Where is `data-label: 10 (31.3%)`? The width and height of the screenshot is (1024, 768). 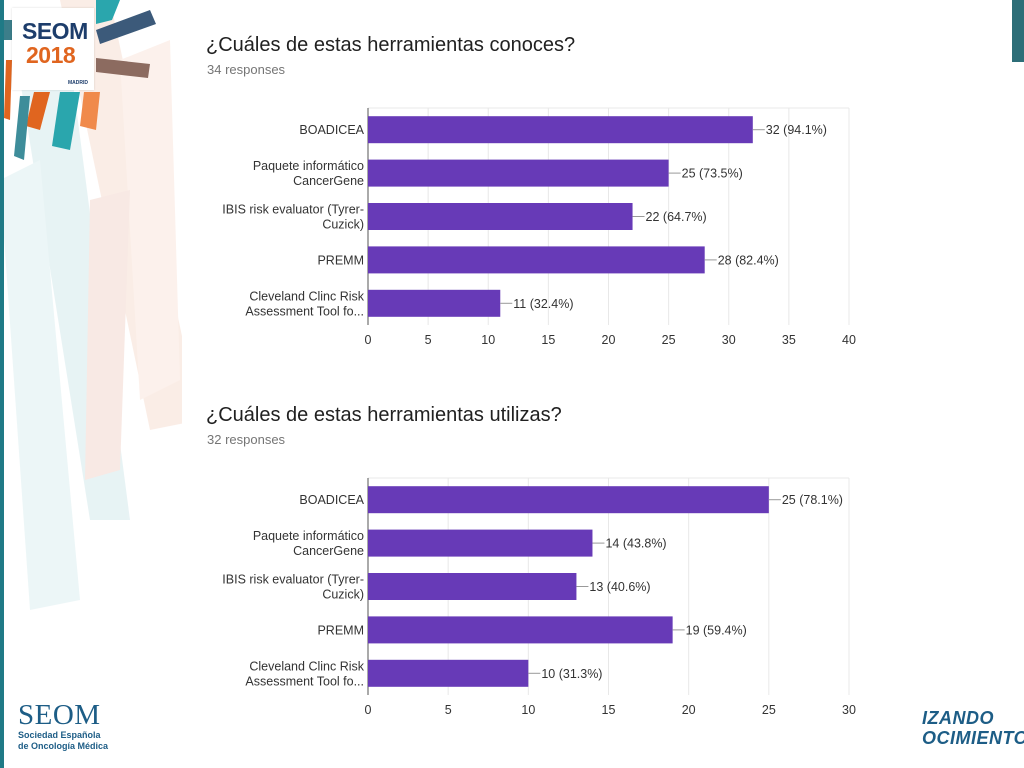 data-label: 10 (31.3%) is located at coordinates (571, 674).